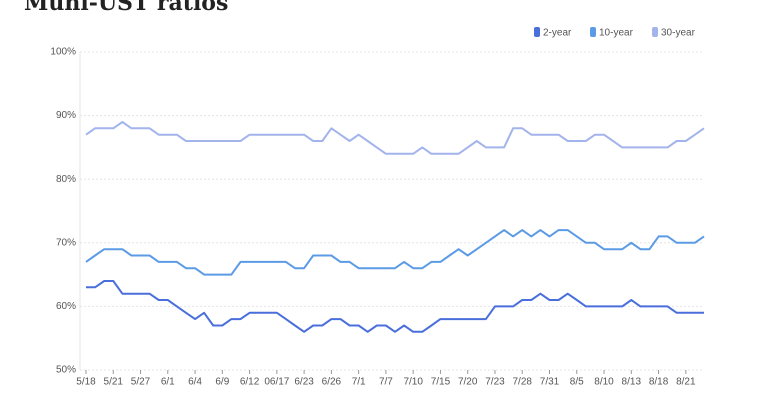 This screenshot has height=403, width=768. Describe the element at coordinates (468, 382) in the screenshot. I see `x-tick-label: 7/20` at that location.